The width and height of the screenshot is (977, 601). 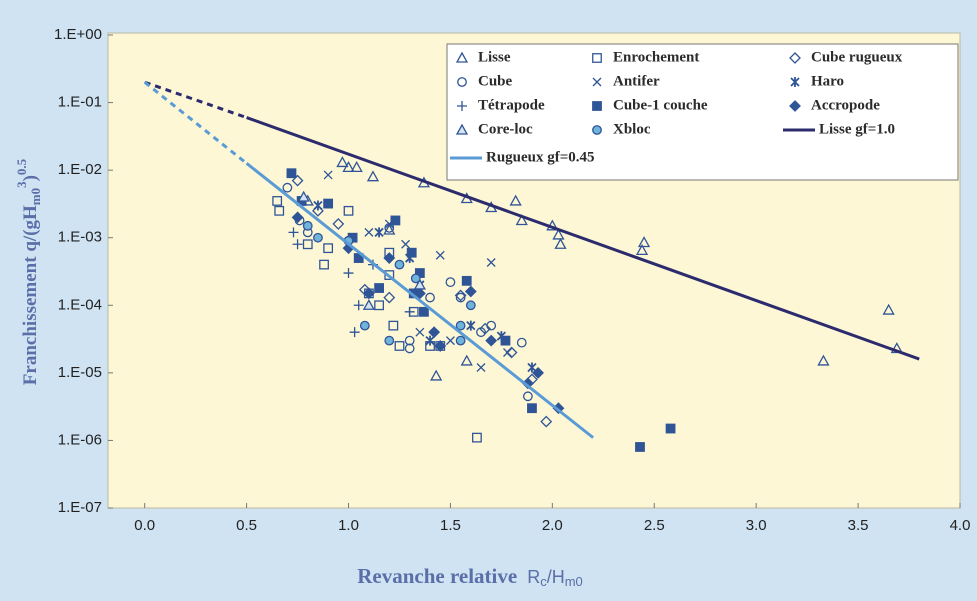 What do you see at coordinates (30, 178) in the screenshot?
I see `y-label-close: )` at bounding box center [30, 178].